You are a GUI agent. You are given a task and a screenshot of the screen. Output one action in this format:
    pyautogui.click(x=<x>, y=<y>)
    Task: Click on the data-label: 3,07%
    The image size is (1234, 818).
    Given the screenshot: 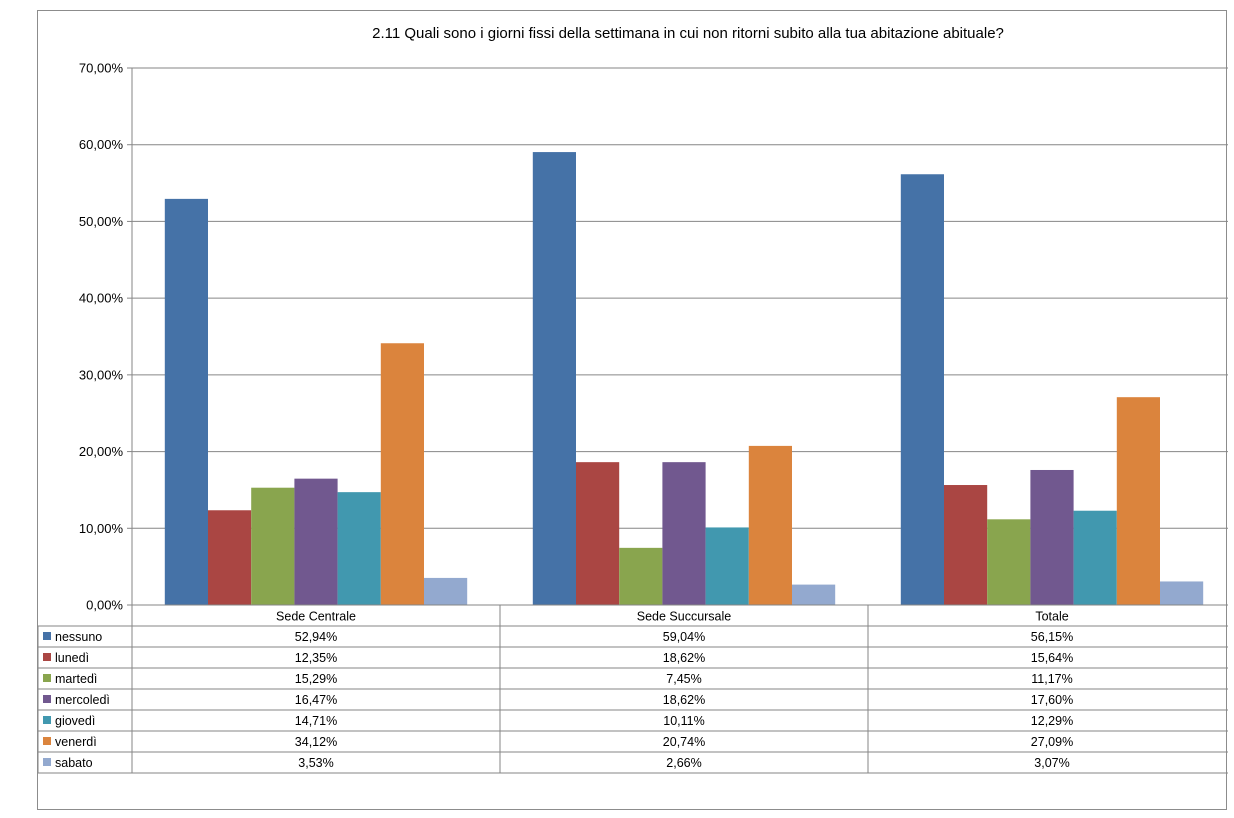 What is the action you would take?
    pyautogui.click(x=1051, y=763)
    